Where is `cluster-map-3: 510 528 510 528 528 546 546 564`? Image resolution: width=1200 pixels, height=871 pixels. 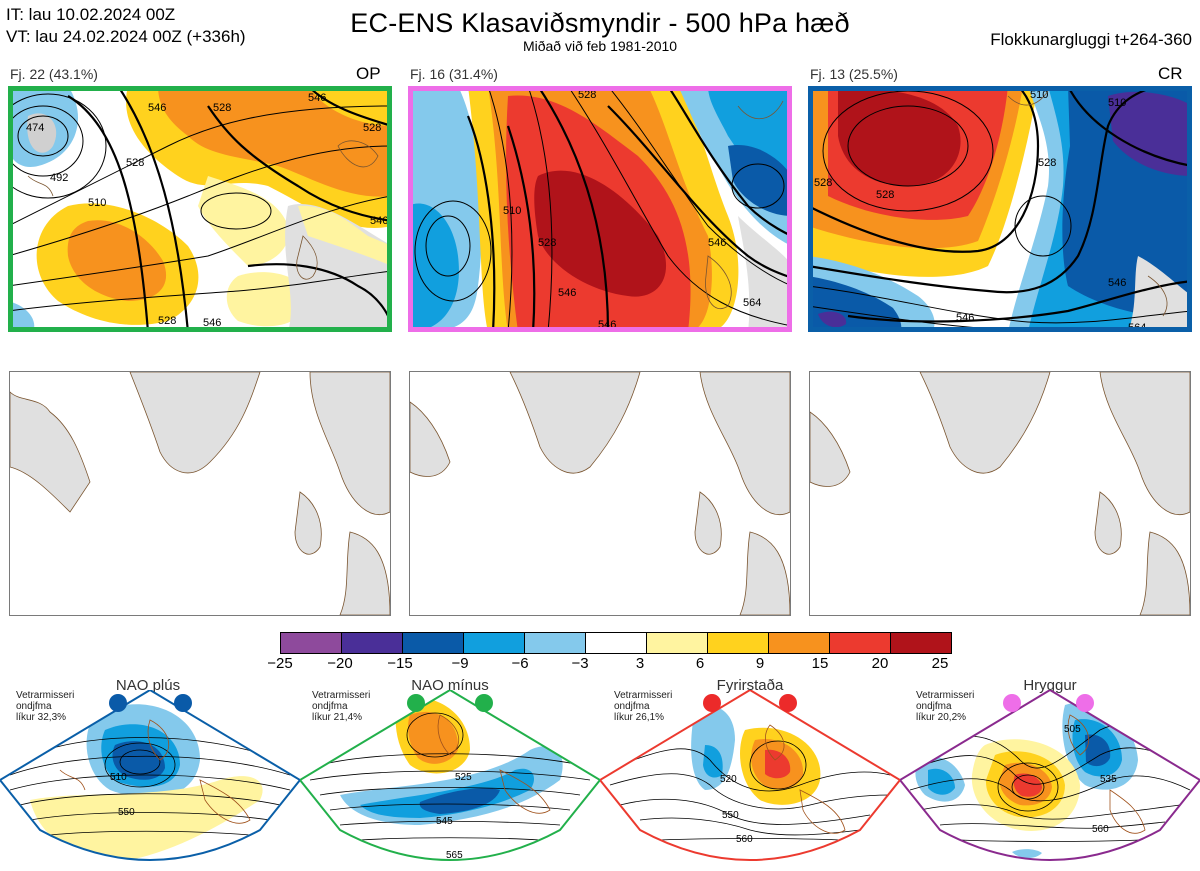
cluster-map-3: 510 528 510 528 528 546 546 564 is located at coordinates (1000, 209).